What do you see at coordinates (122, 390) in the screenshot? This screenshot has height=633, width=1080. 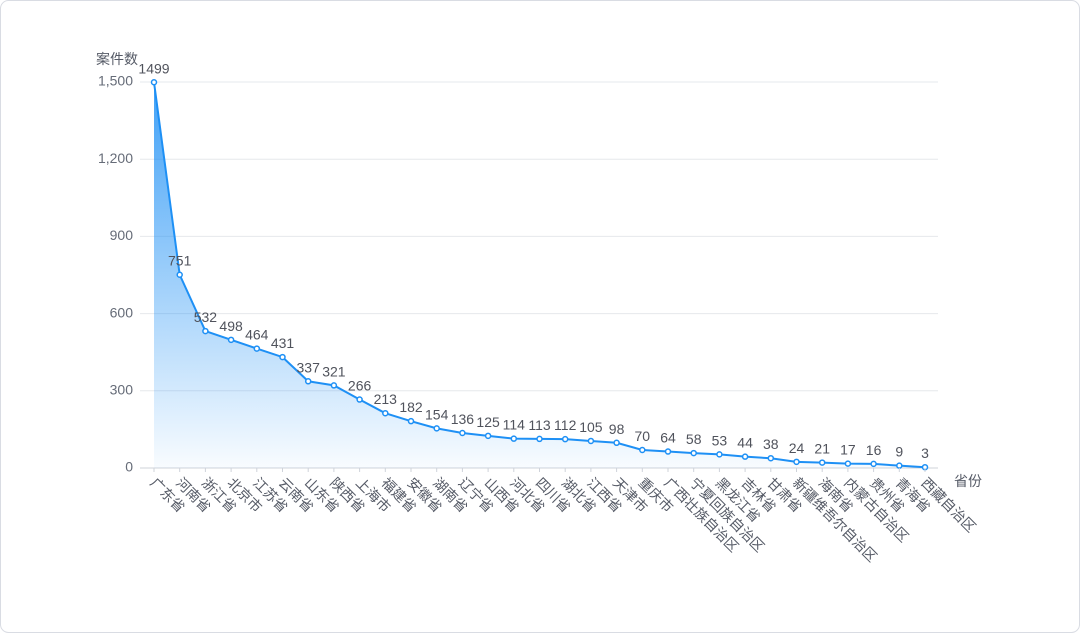 I see `y-tick-label: 300` at bounding box center [122, 390].